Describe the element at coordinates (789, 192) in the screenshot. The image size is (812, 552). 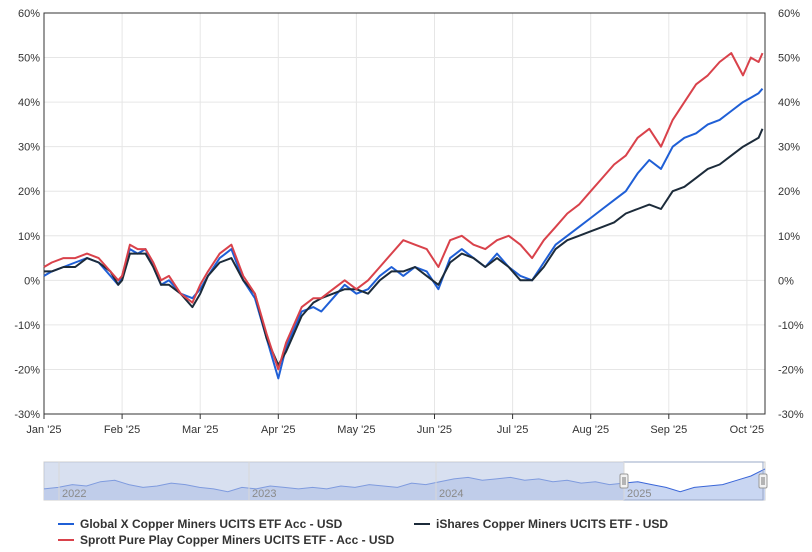
I see `y-tick-right: 20%` at that location.